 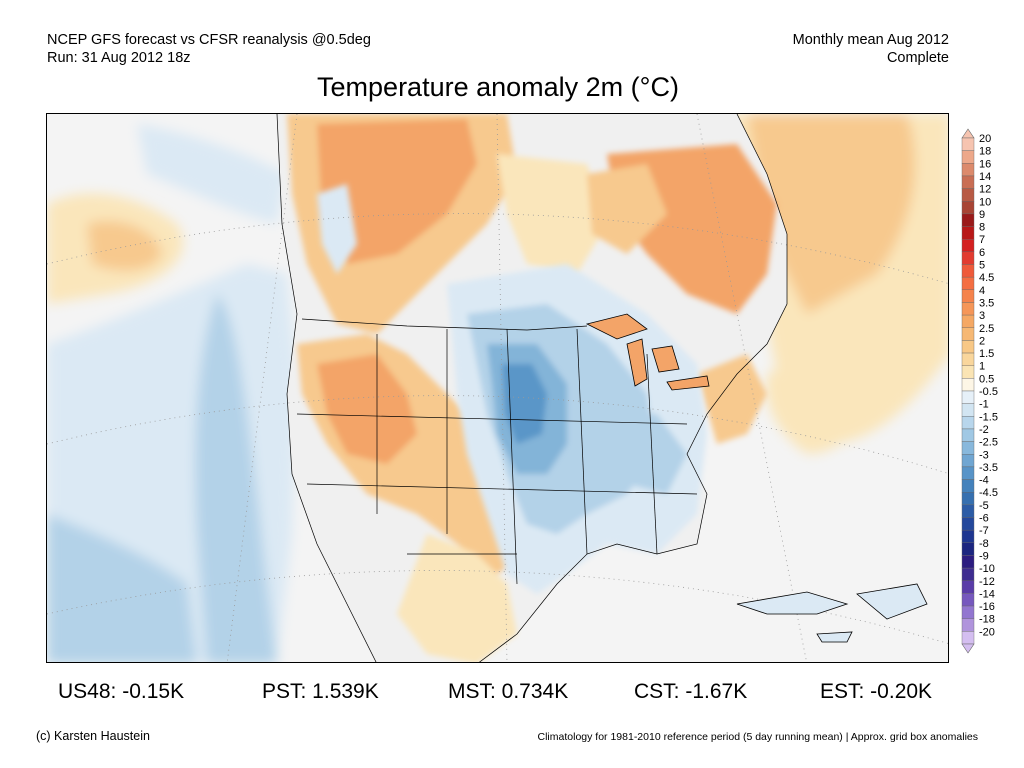 I want to click on colorbar-label: 9, so click(x=982, y=215).